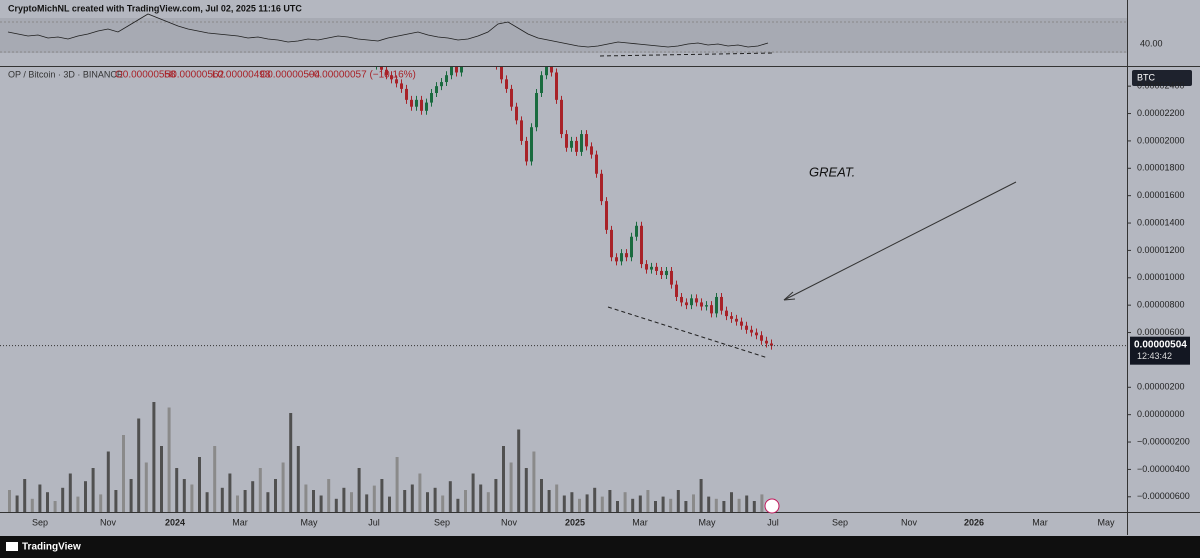 This screenshot has height=558, width=1200. Describe the element at coordinates (1161, 305) in the screenshot. I see `price-tick-label: 0.00000800` at that location.